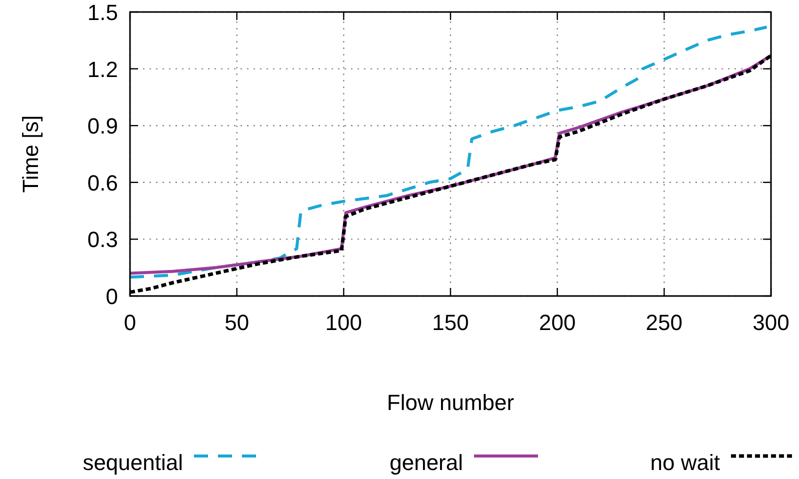 This screenshot has width=799, height=479. I want to click on x-tick-label: 0, so click(130, 322).